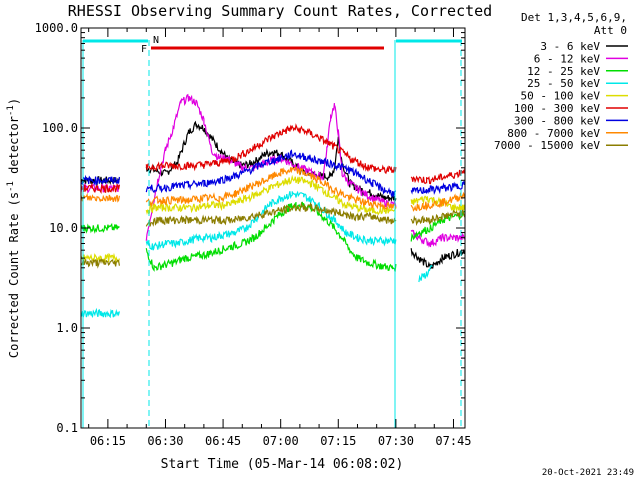 This screenshot has width=640, height=480. I want to click on legend-label: 800 - 7000 keV, so click(553, 133).